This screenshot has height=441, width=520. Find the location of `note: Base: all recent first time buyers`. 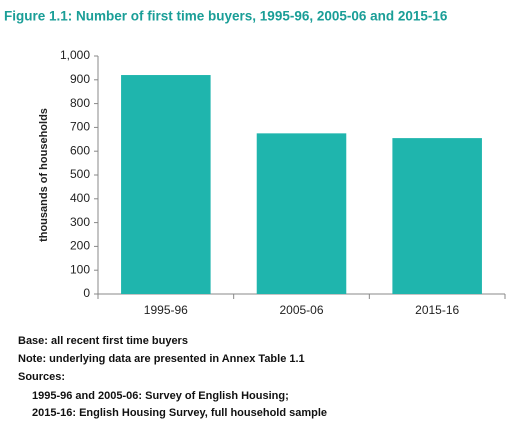

note: Base: all recent first time buyers is located at coordinates (103, 341).